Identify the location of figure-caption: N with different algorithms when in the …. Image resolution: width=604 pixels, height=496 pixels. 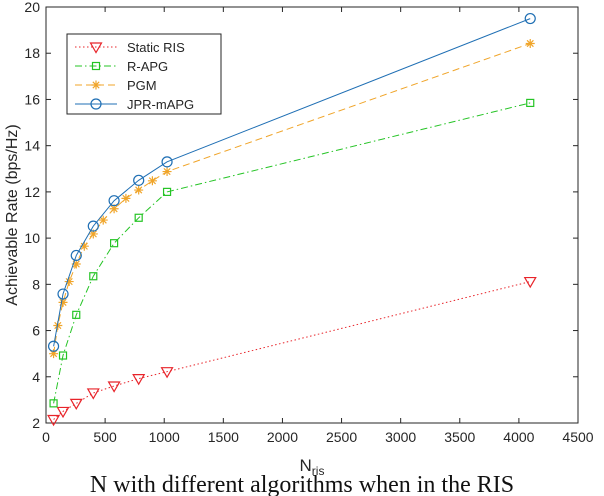
(302, 484).